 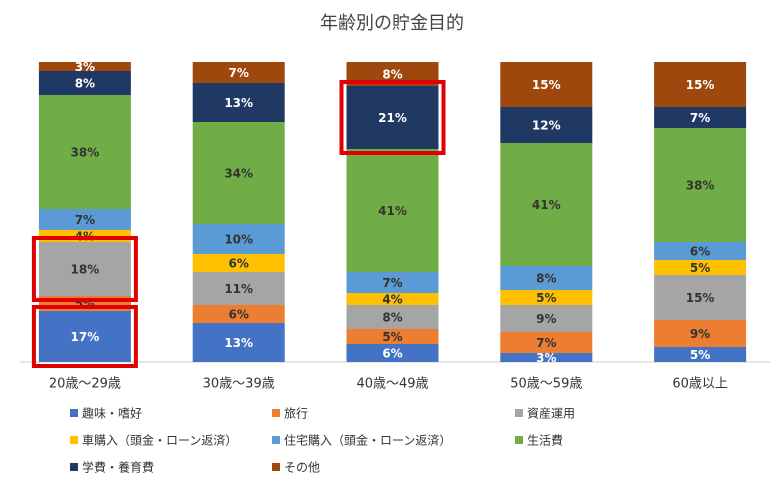 What do you see at coordinates (302, 468) in the screenshot?
I see `legend-label: その他` at bounding box center [302, 468].